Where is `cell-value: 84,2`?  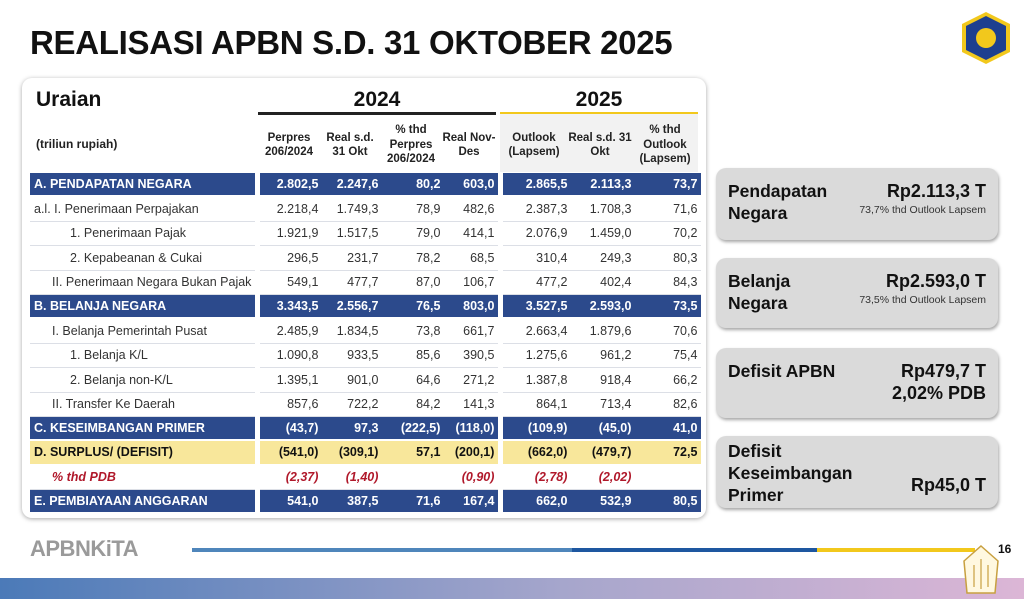
cell-value: 84,2 is located at coordinates (413, 405).